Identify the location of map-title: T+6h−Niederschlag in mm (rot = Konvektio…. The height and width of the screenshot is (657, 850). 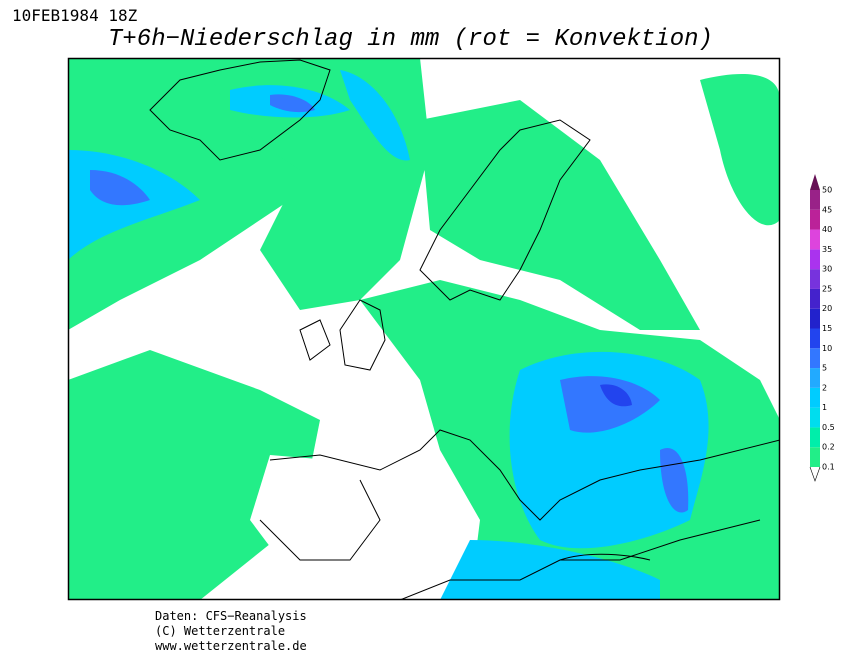
(410, 39).